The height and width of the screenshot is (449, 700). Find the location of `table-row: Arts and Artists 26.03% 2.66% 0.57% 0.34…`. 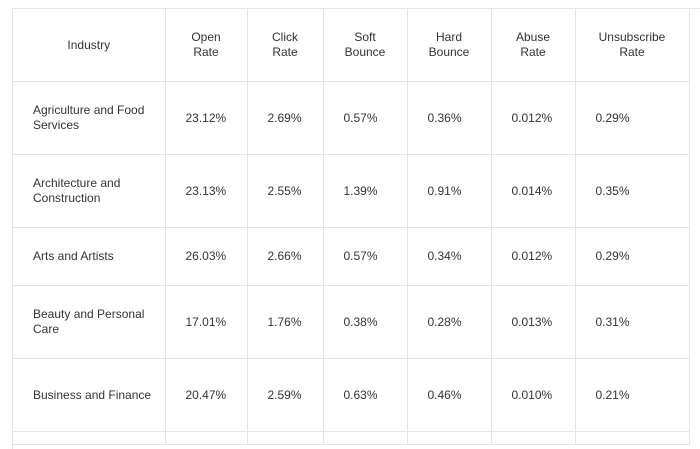

table-row: Arts and Artists 26.03% 2.66% 0.57% 0.34… is located at coordinates (351, 256).